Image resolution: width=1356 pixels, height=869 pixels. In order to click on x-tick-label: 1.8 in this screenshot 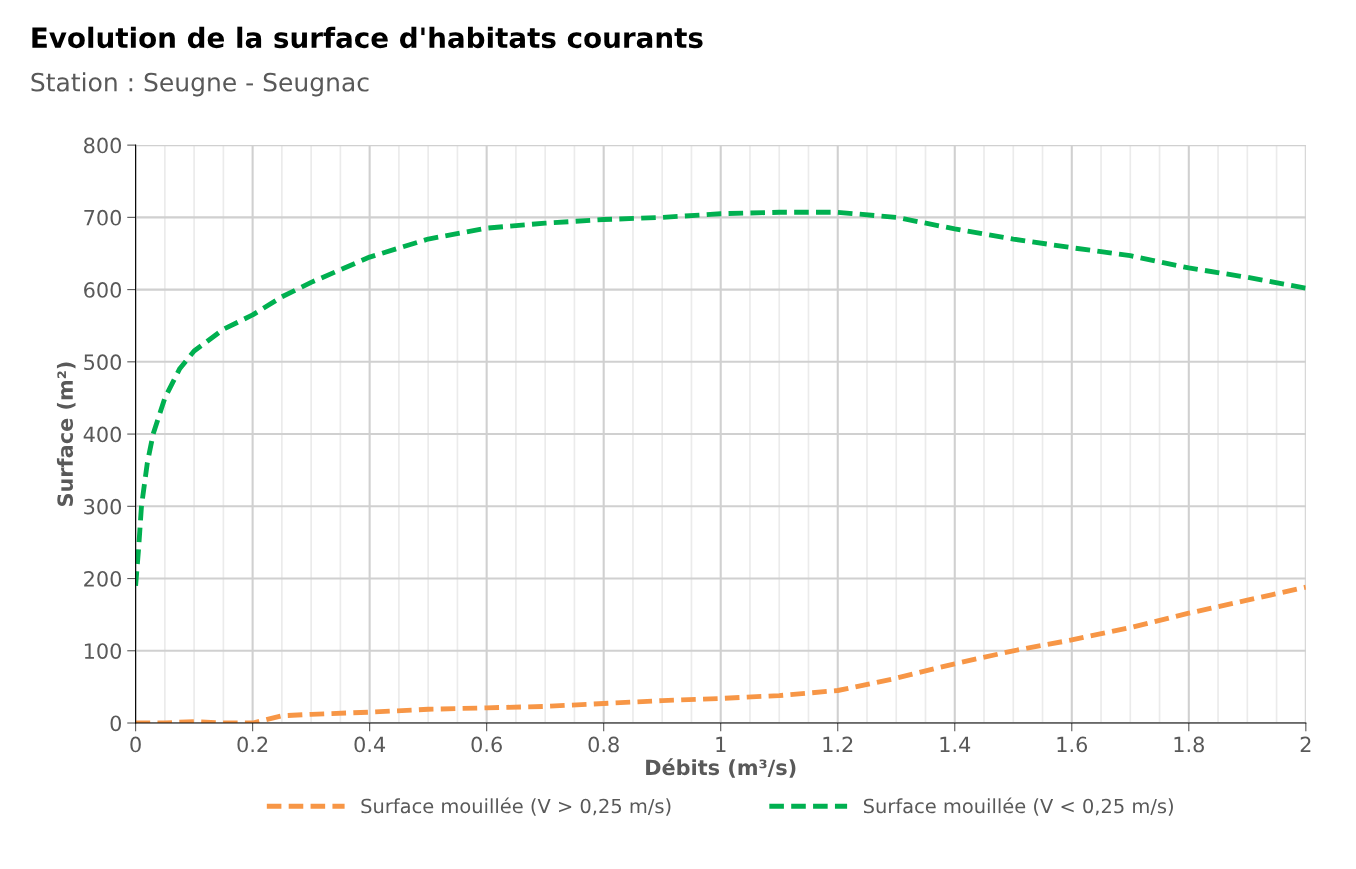, I will do `click(1189, 744)`.